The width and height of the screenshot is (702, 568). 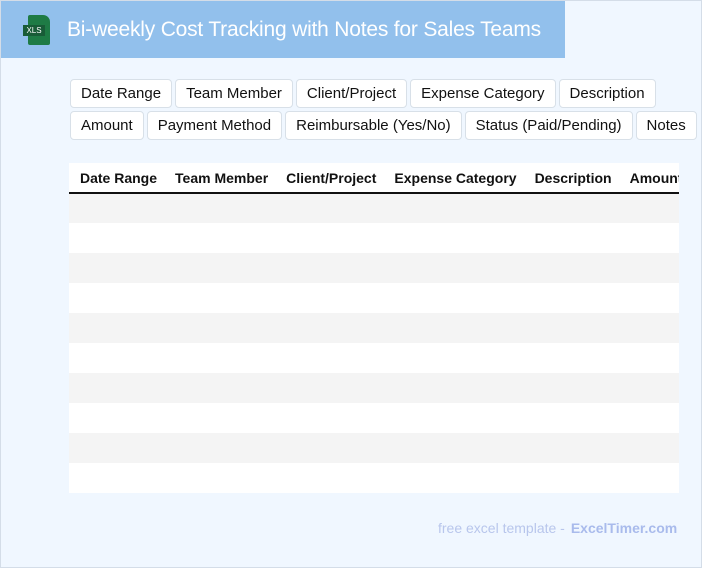 What do you see at coordinates (234, 93) in the screenshot?
I see `column-chip: Team Member` at bounding box center [234, 93].